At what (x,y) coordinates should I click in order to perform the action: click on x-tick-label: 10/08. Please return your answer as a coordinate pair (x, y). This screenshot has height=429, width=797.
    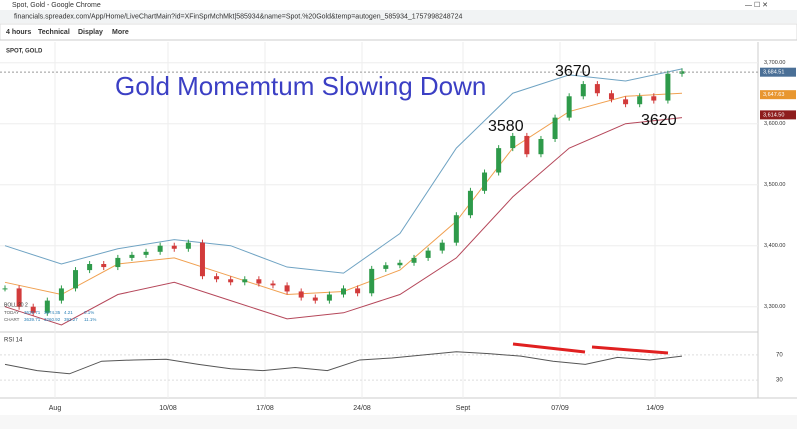
    Looking at the image, I should click on (168, 408).